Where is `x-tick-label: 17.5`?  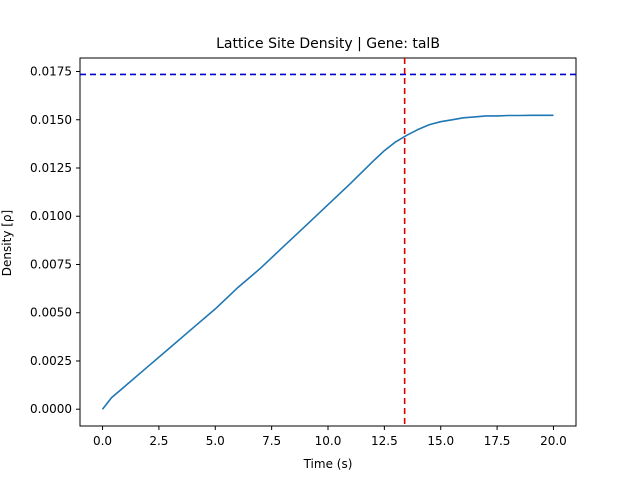 x-tick-label: 17.5 is located at coordinates (497, 441).